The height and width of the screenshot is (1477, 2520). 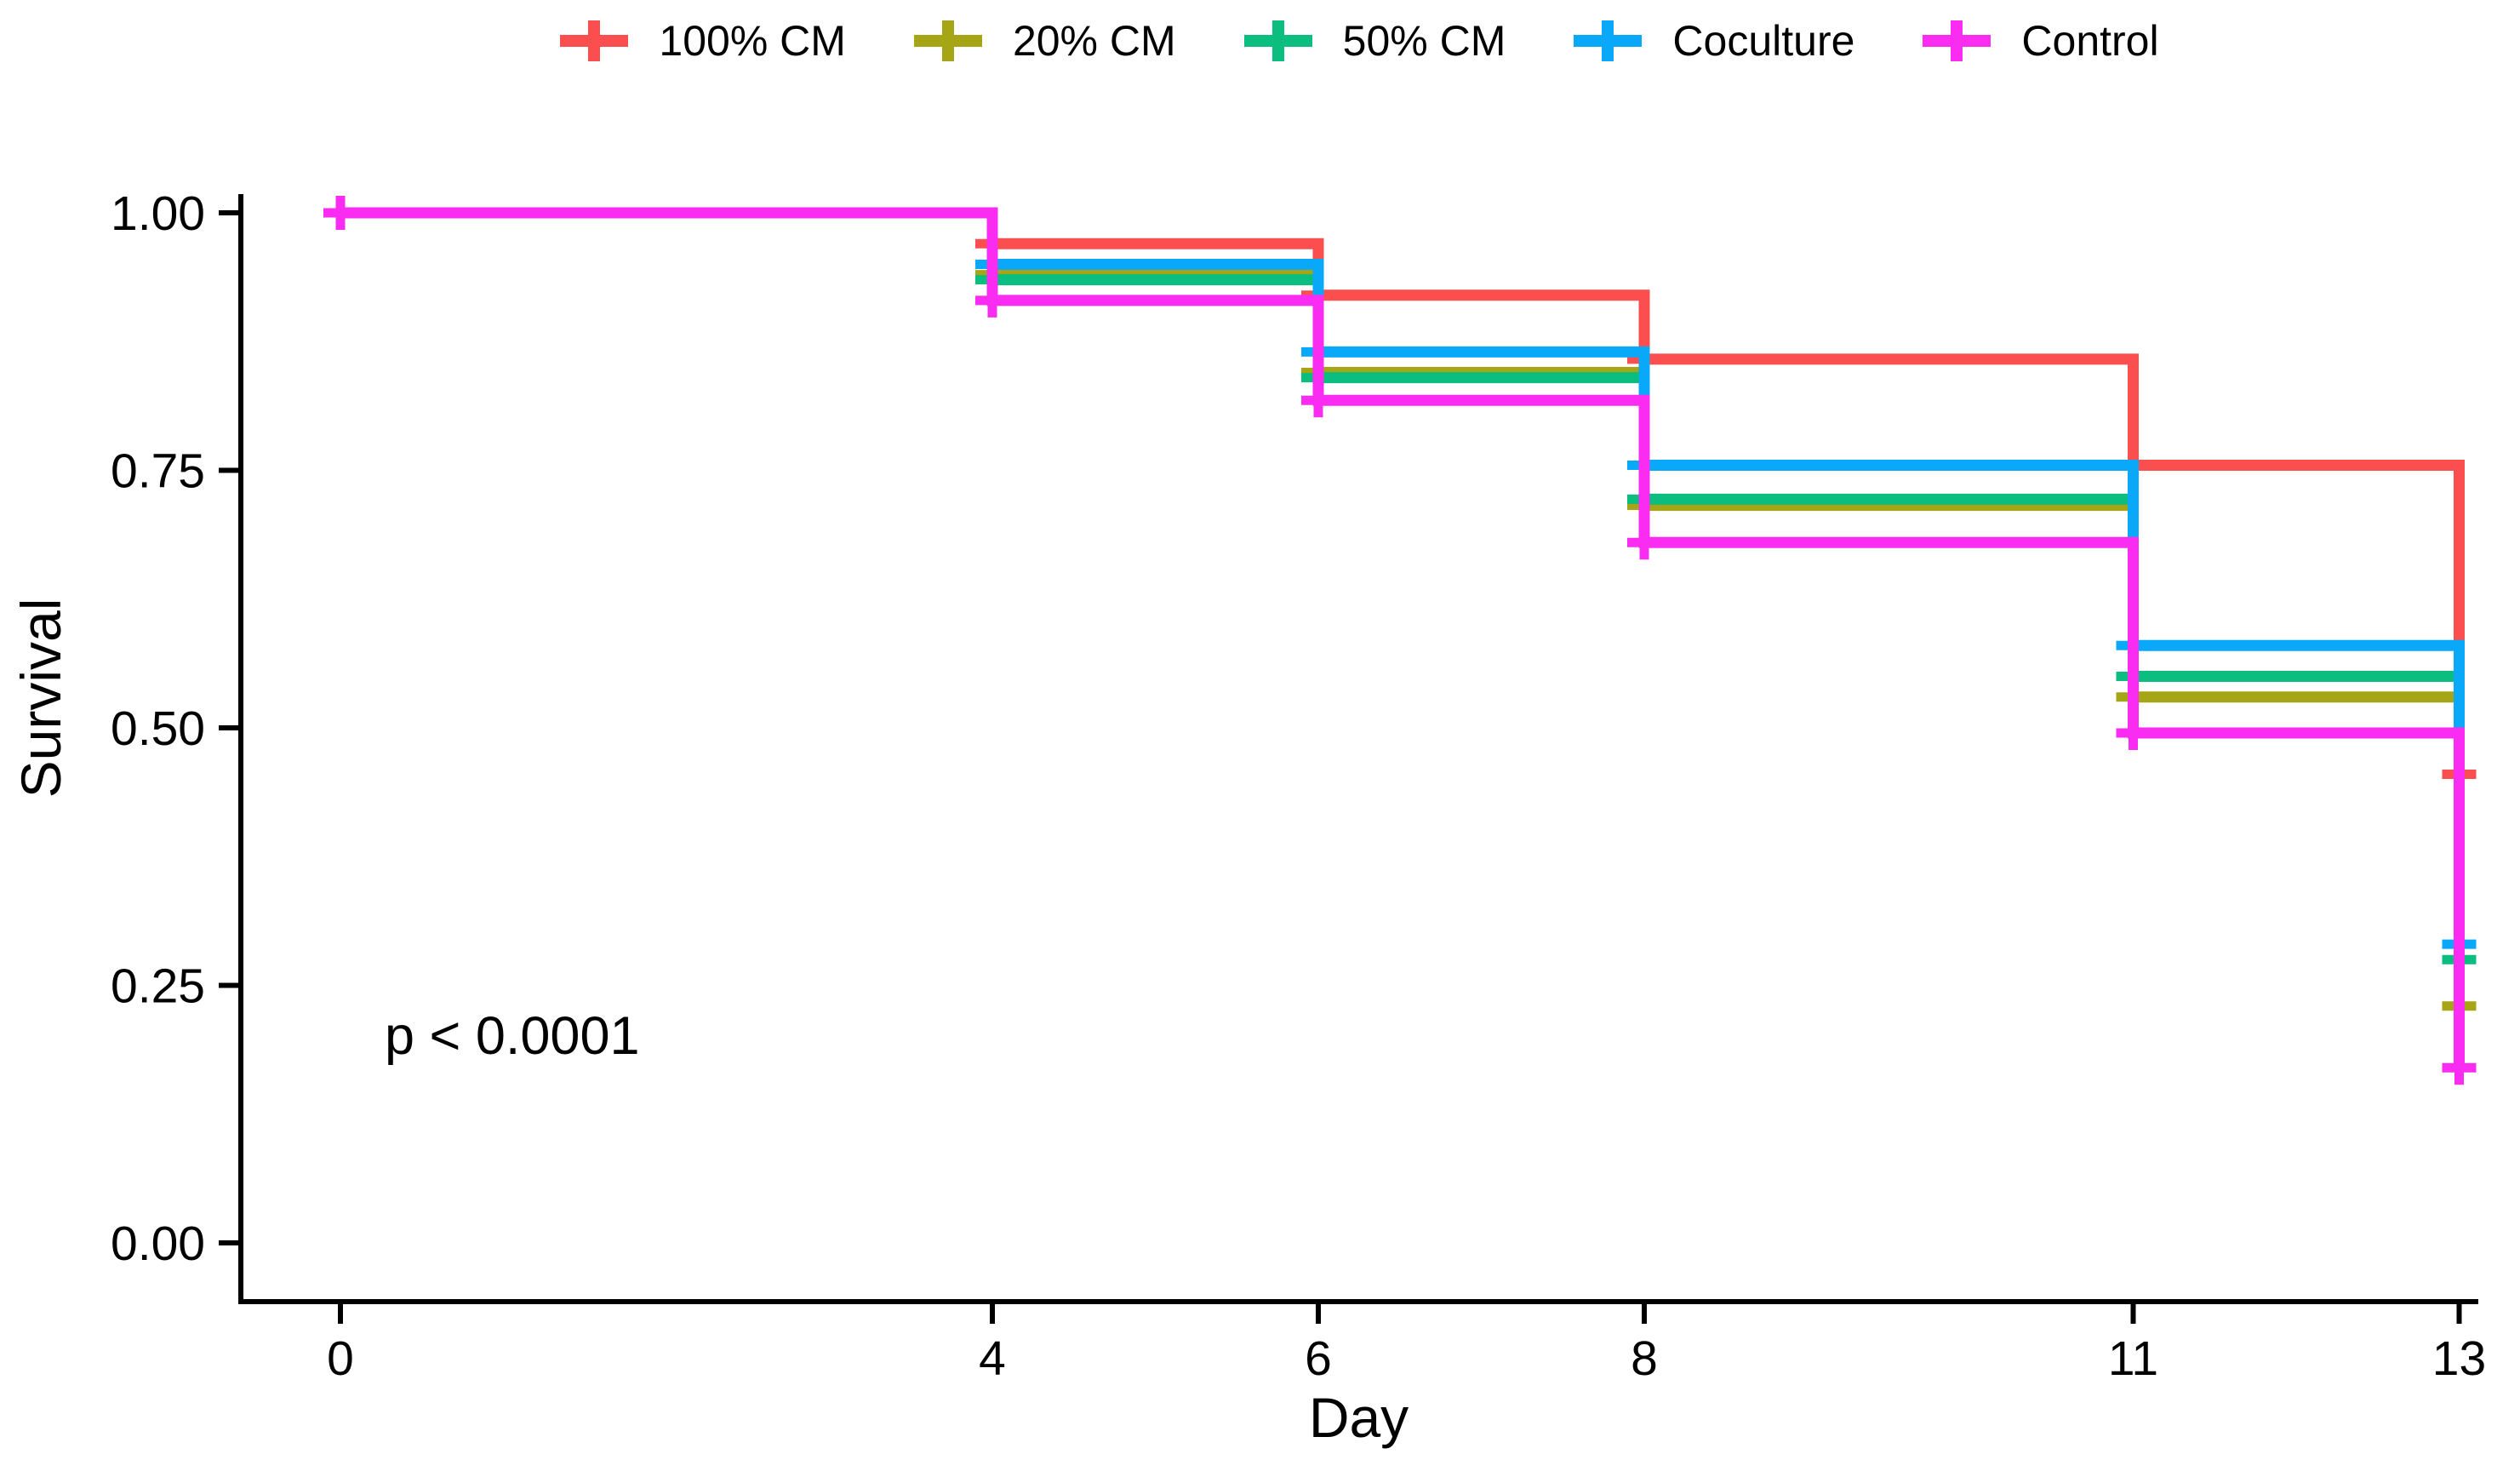 What do you see at coordinates (158, 1244) in the screenshot?
I see `y-tick-label: 0.00` at bounding box center [158, 1244].